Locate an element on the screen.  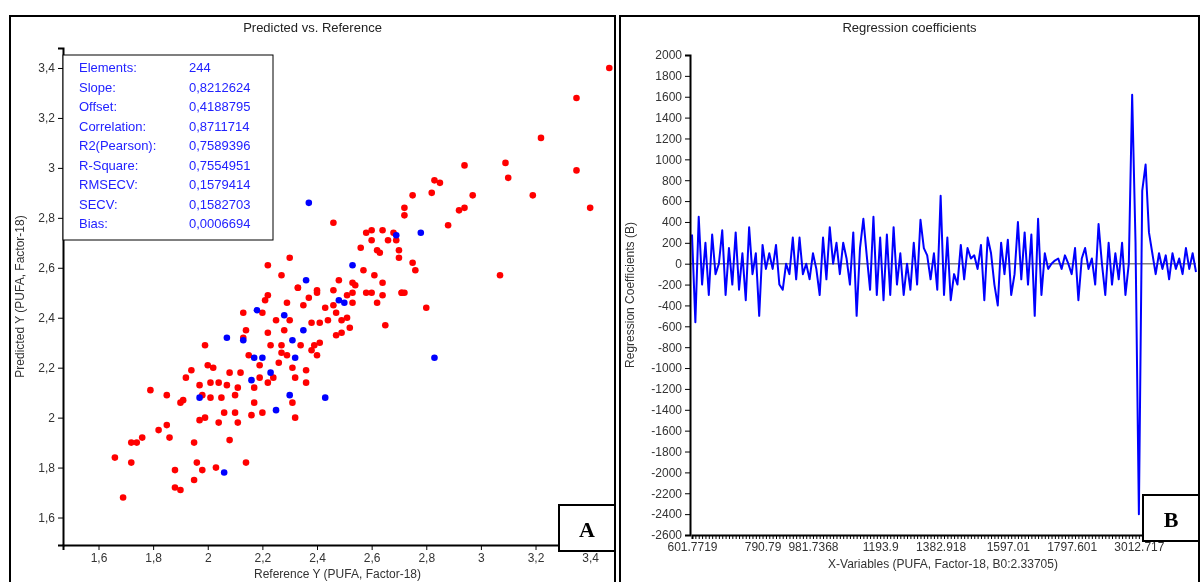
x-tick-label: 2,2 is located at coordinates (263, 557).